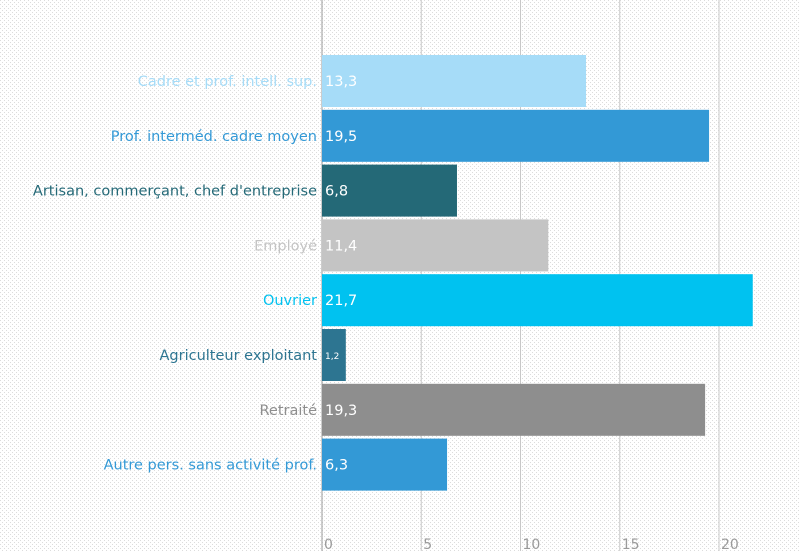 This screenshot has height=551, width=800. I want to click on x-tick-label: 5, so click(427, 544).